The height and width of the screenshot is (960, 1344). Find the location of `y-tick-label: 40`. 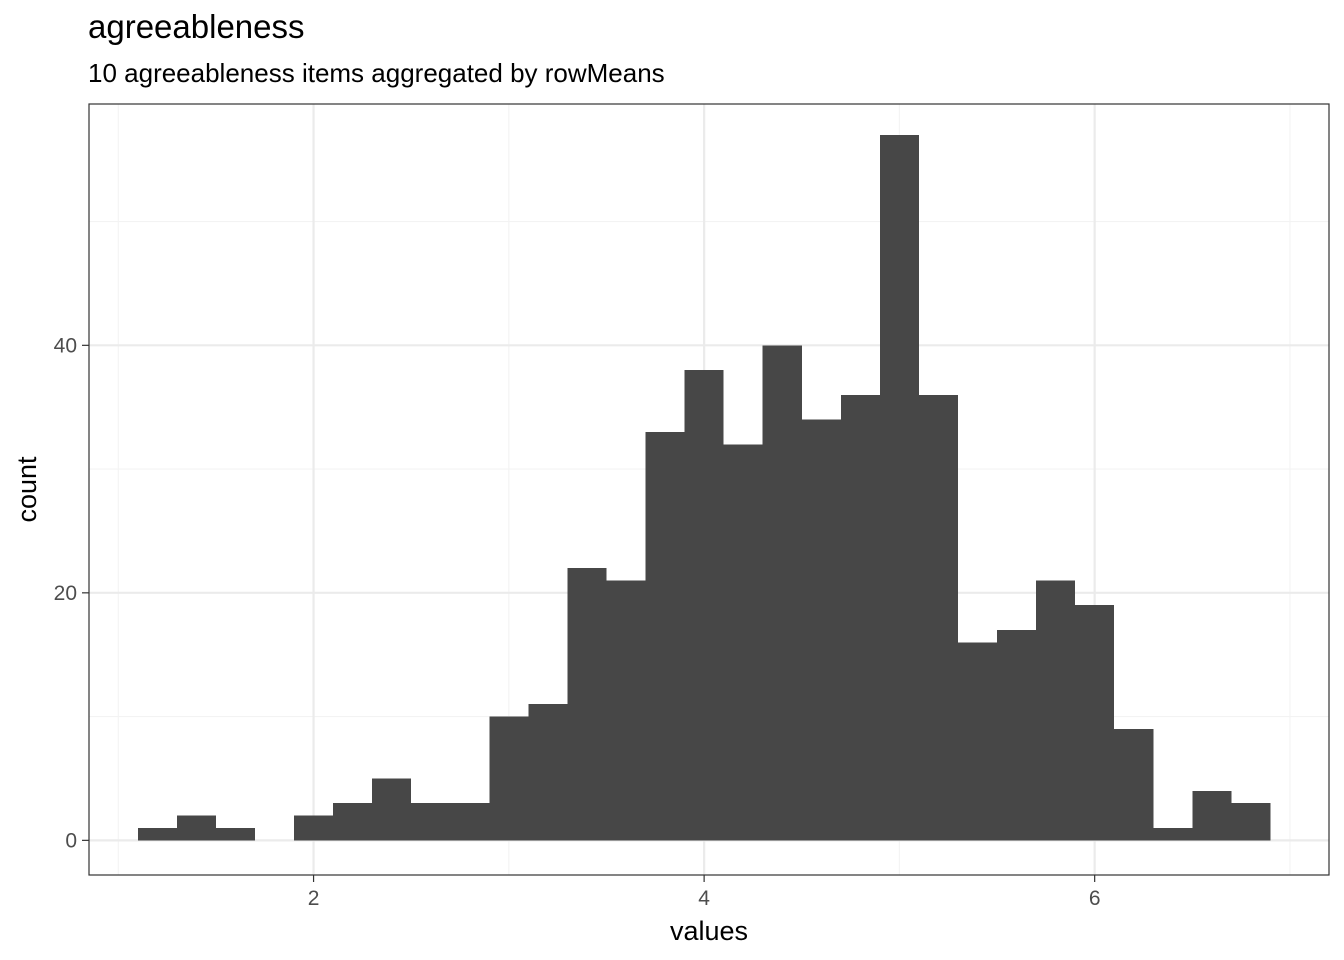

y-tick-label: 40 is located at coordinates (65, 345).